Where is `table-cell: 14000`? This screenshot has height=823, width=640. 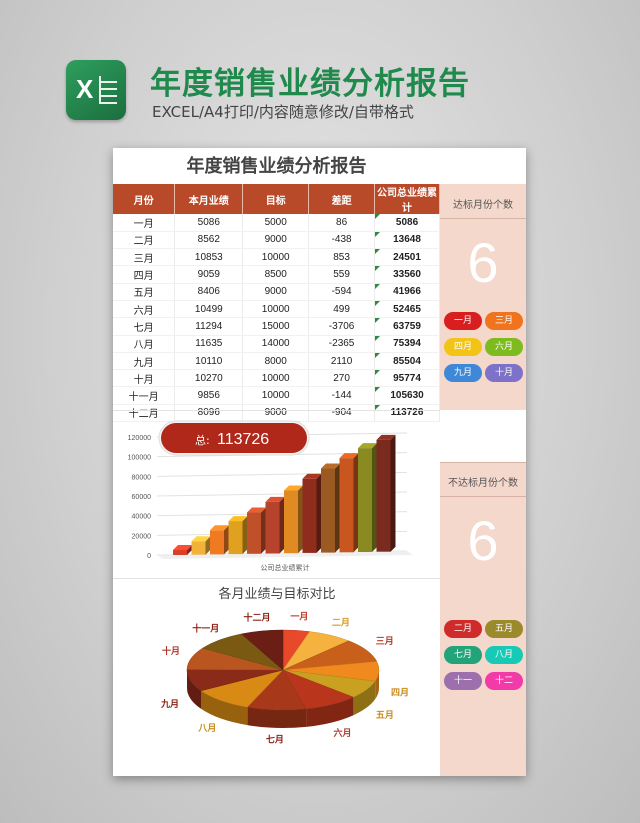 table-cell: 14000 is located at coordinates (276, 344).